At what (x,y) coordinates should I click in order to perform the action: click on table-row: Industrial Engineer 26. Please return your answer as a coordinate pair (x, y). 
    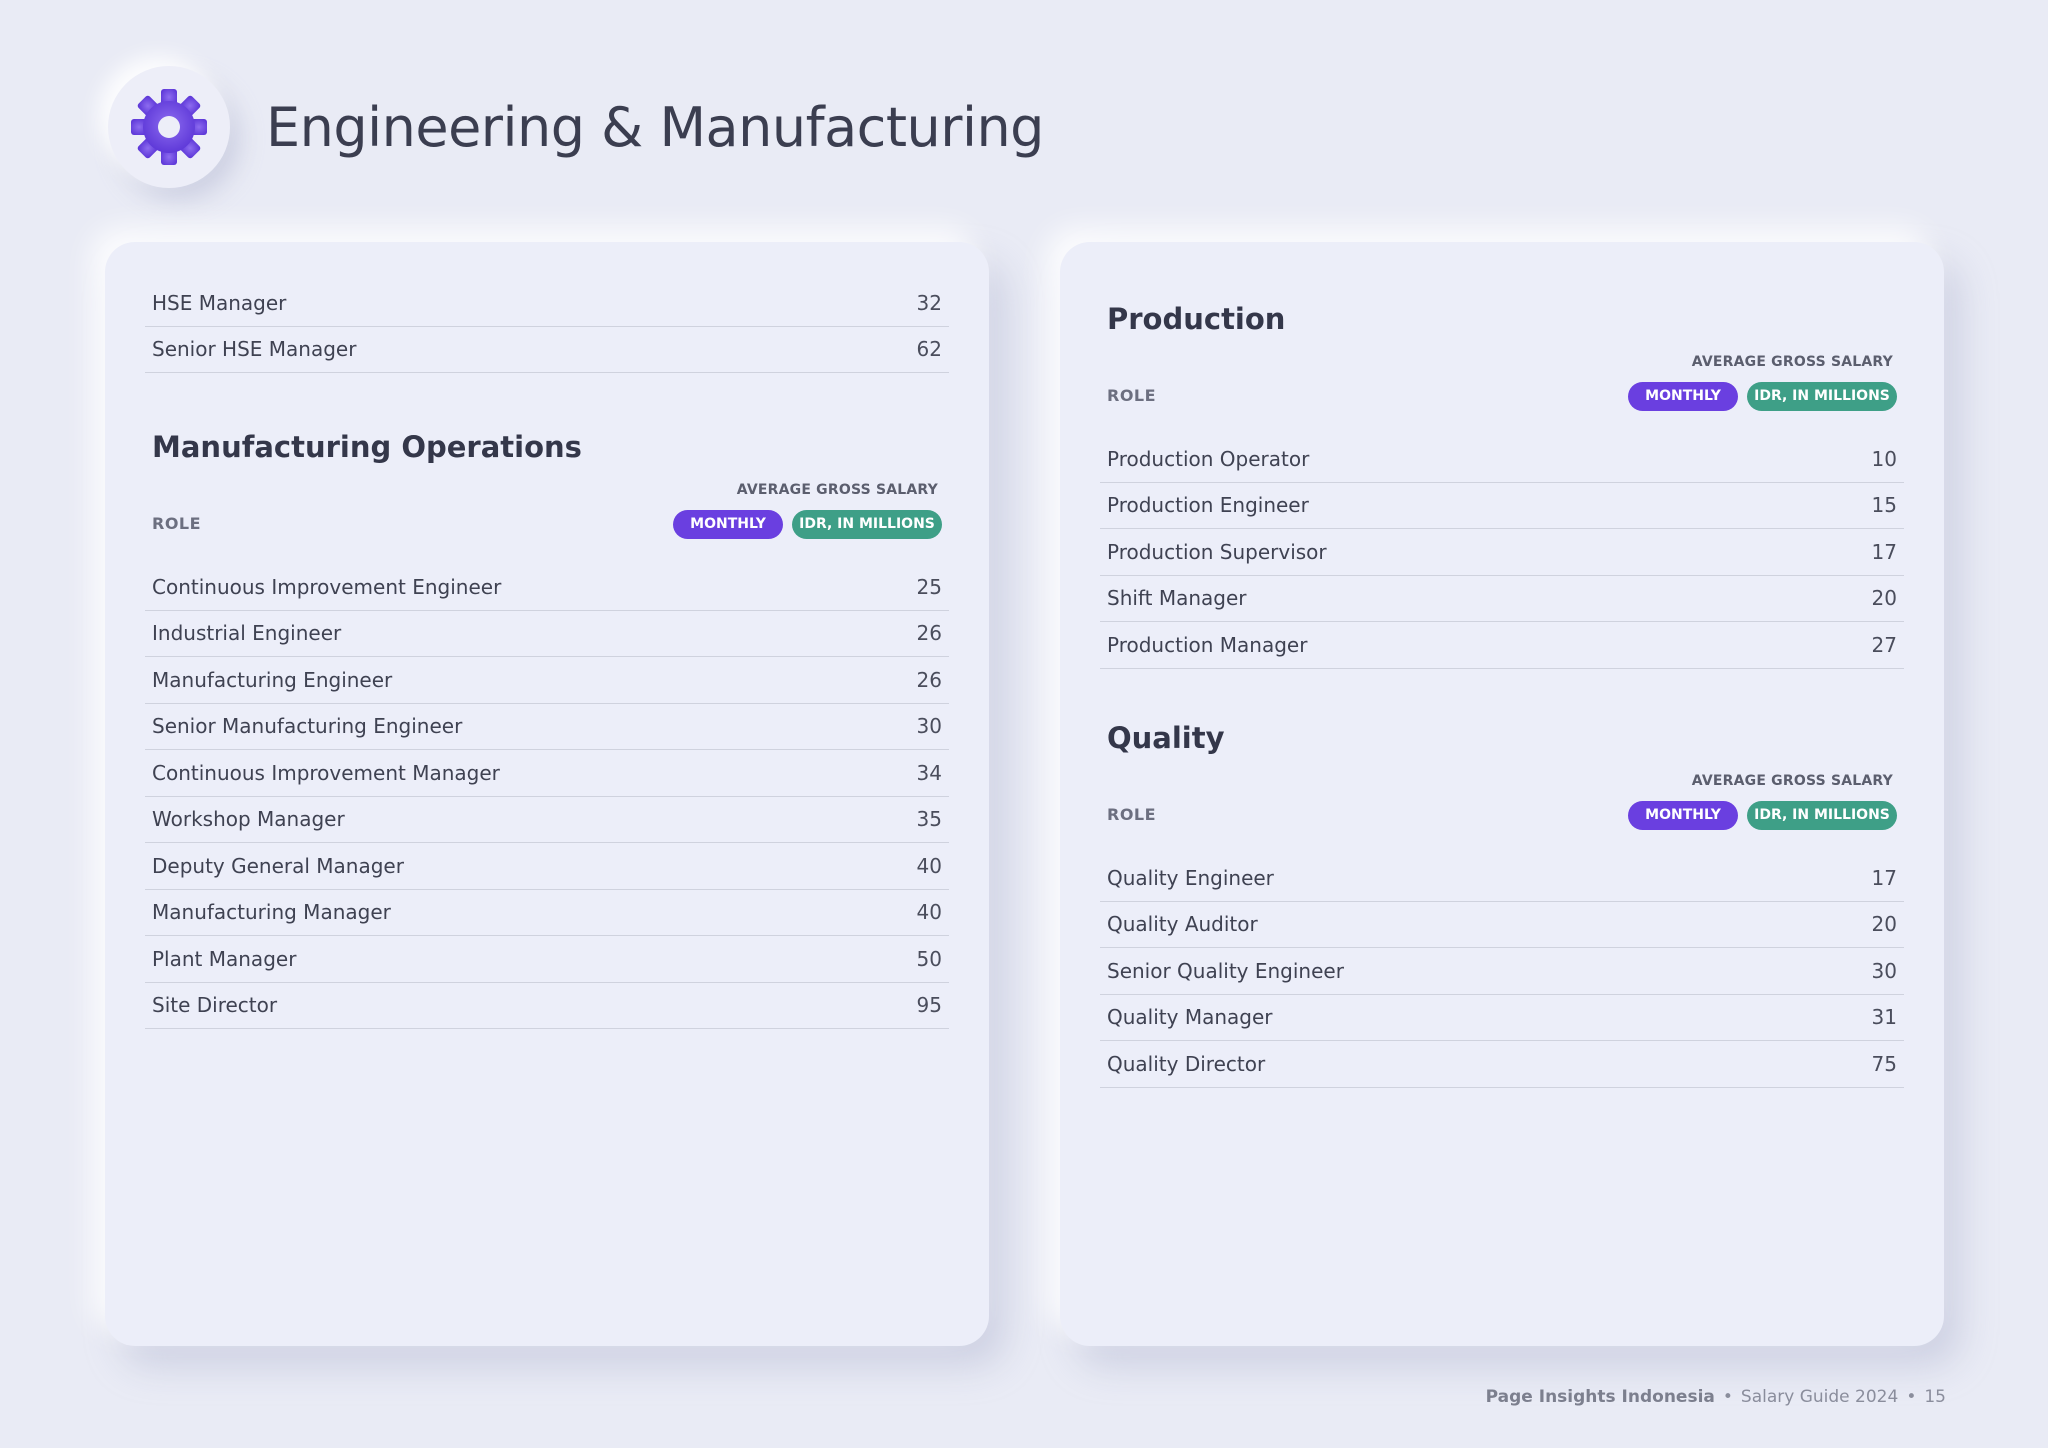
    Looking at the image, I should click on (547, 634).